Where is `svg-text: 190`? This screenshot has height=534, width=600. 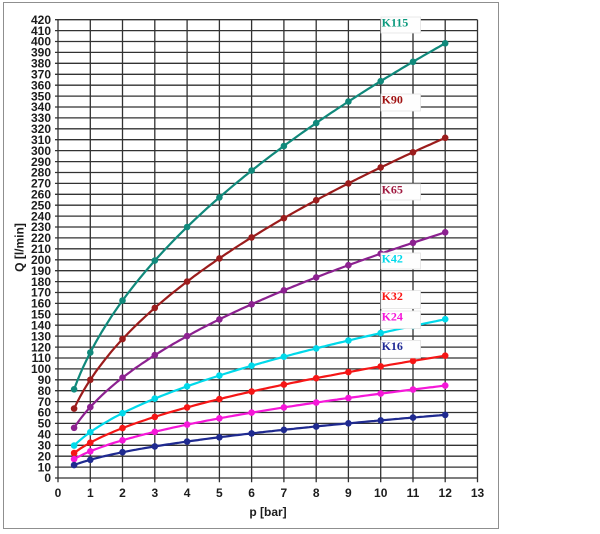 svg-text: 190 is located at coordinates (41, 271).